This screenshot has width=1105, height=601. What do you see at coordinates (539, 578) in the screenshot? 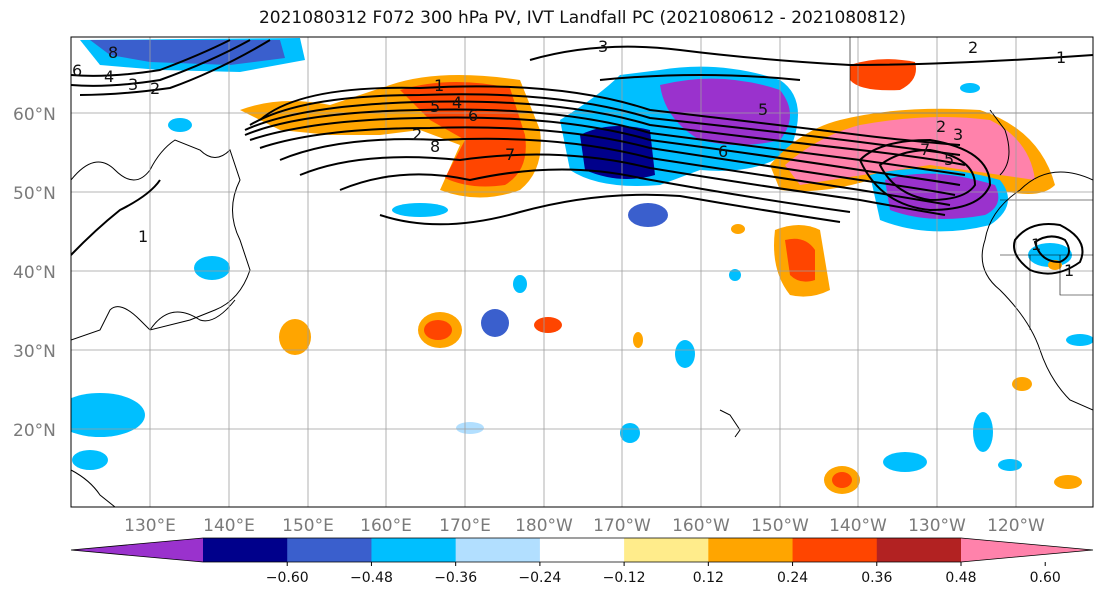
I see `colorbar-tick-label: −0.24` at bounding box center [539, 578].